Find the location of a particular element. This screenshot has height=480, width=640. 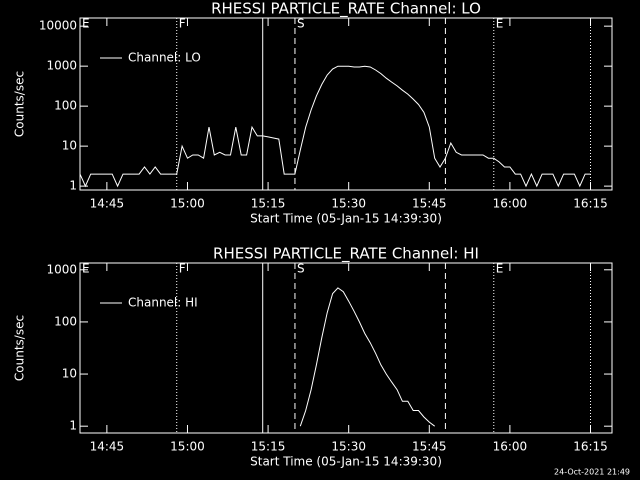

y-tick-label: 10000 is located at coordinates (58, 26).